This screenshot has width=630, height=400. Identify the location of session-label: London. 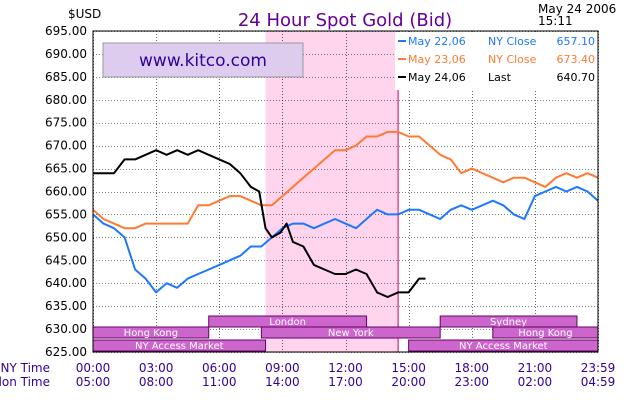
(287, 322).